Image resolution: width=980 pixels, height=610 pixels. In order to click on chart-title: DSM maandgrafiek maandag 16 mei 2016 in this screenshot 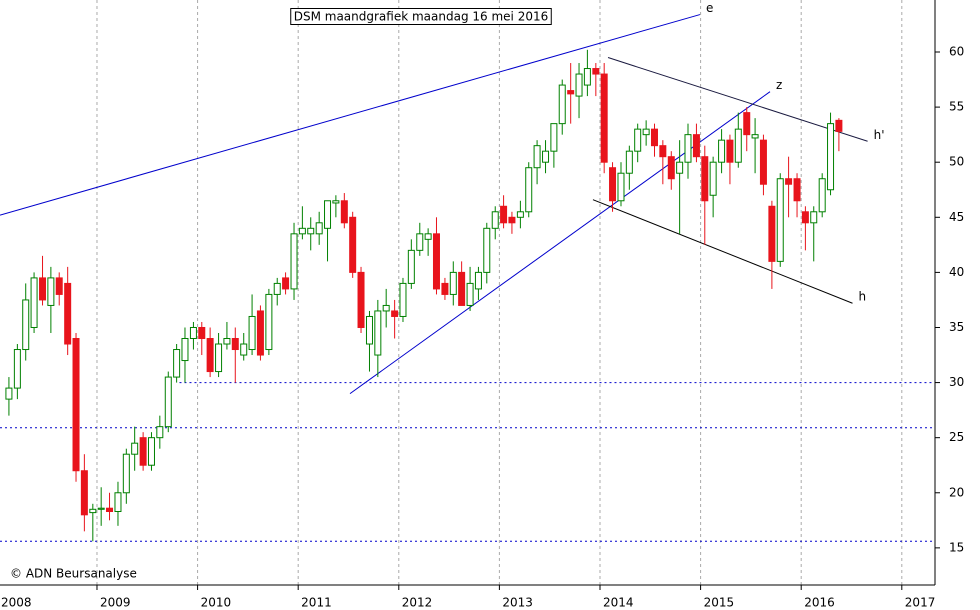, I will do `click(421, 17)`.